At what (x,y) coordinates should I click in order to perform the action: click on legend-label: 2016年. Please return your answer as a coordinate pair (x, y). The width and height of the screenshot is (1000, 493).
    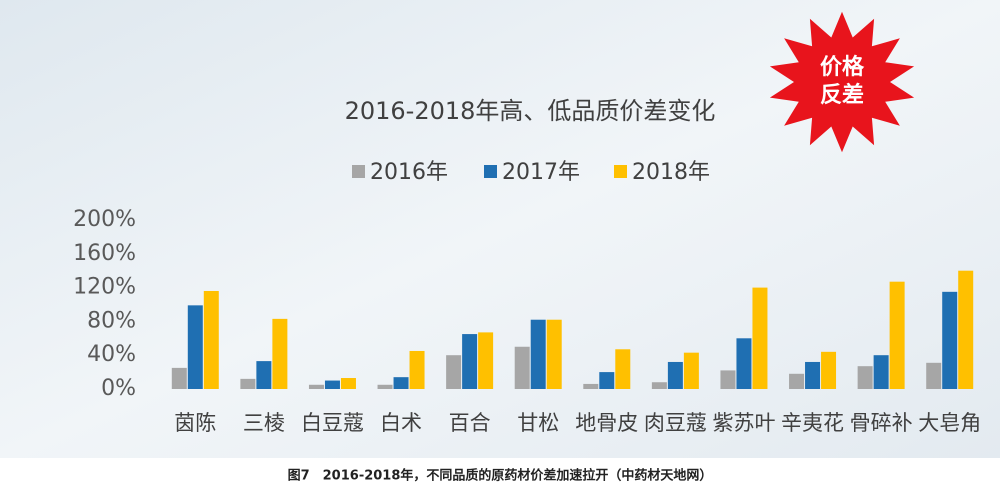
    Looking at the image, I should click on (409, 172).